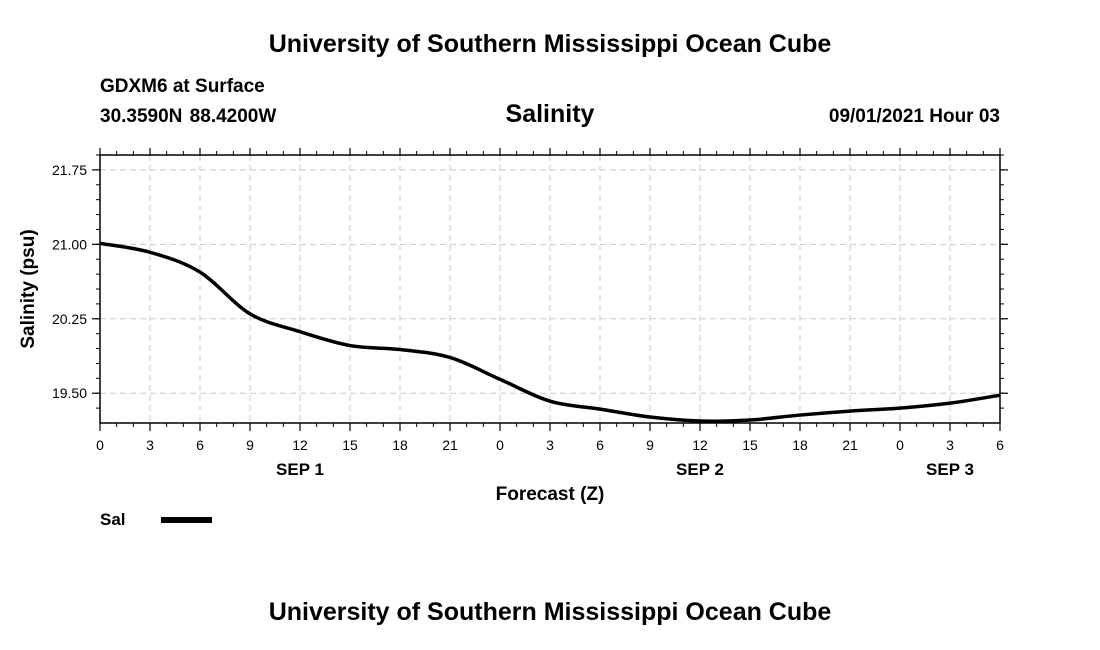 Image resolution: width=1100 pixels, height=650 pixels. Describe the element at coordinates (156, 519) in the screenshot. I see `legend: Sal` at that location.